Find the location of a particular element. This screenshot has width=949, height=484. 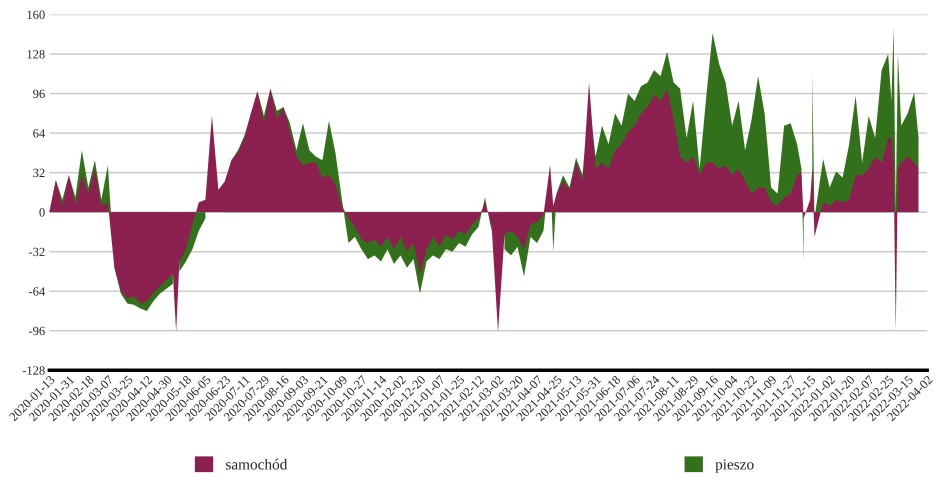

y-tick-label: -96 is located at coordinates (36, 331).